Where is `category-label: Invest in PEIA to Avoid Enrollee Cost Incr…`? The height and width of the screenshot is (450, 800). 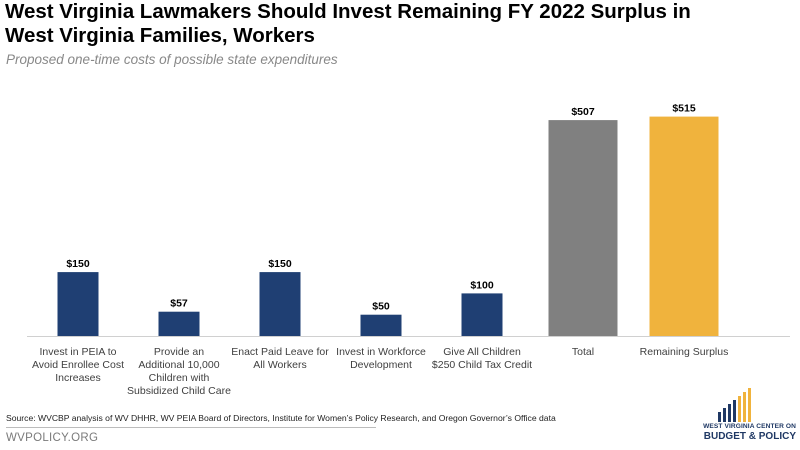
category-label: Invest in PEIA to Avoid Enrollee Cost Incr… is located at coordinates (78, 365).